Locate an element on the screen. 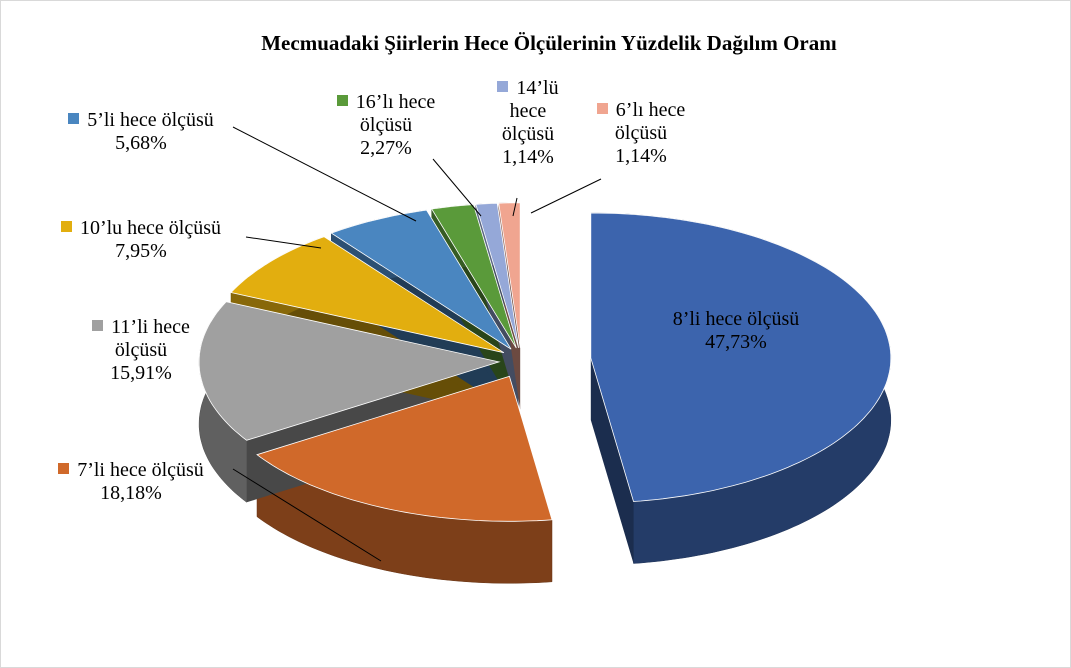 The width and height of the screenshot is (1071, 668). category-label: 10’lu hece ölçüsü is located at coordinates (150, 228).